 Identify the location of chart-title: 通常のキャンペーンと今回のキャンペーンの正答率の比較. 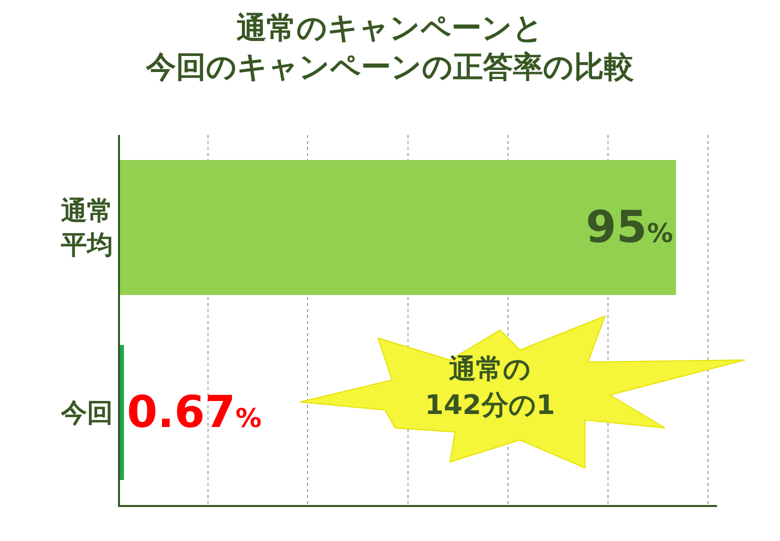
(389, 47).